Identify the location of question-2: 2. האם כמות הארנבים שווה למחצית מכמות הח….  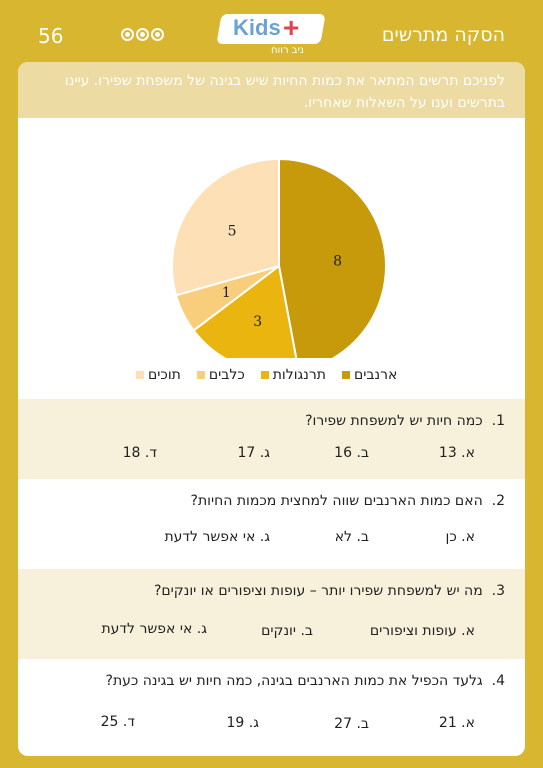
(271, 524).